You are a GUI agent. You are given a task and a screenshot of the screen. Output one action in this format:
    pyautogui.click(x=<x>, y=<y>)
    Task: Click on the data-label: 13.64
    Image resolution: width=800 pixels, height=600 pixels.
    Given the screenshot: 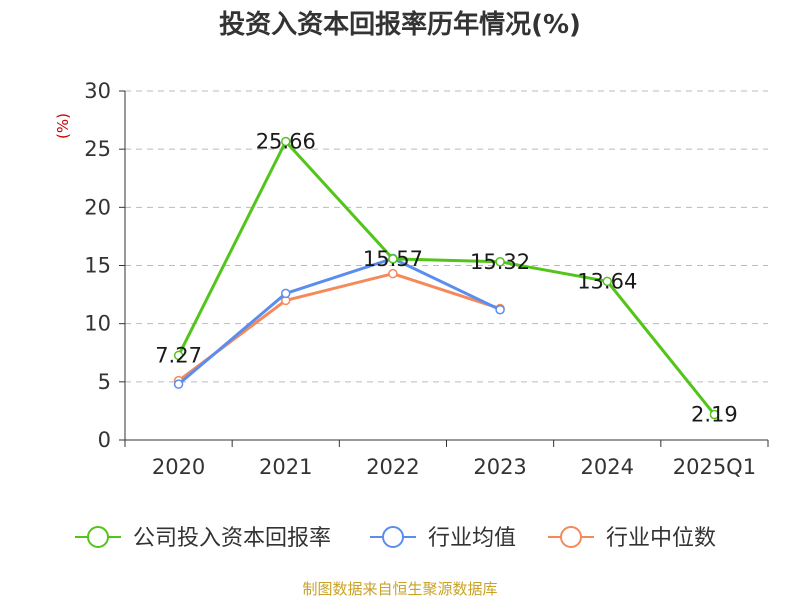 What is the action you would take?
    pyautogui.click(x=607, y=281)
    